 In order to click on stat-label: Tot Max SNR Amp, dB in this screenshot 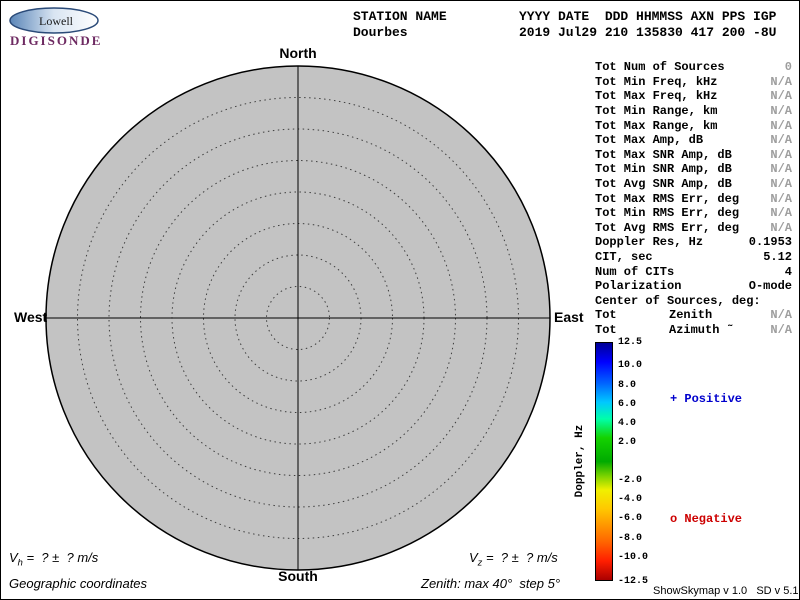, I will do `click(663, 154)`.